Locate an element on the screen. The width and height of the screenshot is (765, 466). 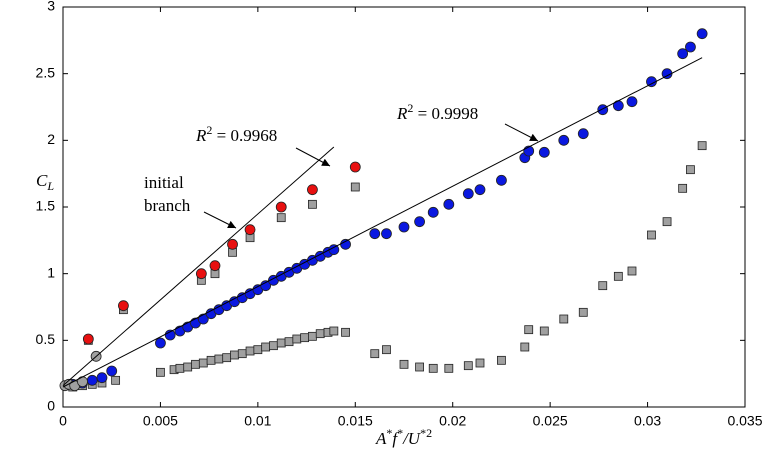
y-tick-label: 3 is located at coordinates (51, 7).